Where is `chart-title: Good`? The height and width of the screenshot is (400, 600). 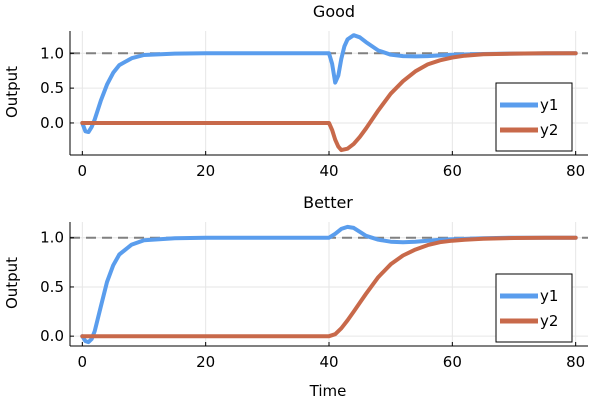
chart-title: Good is located at coordinates (334, 11).